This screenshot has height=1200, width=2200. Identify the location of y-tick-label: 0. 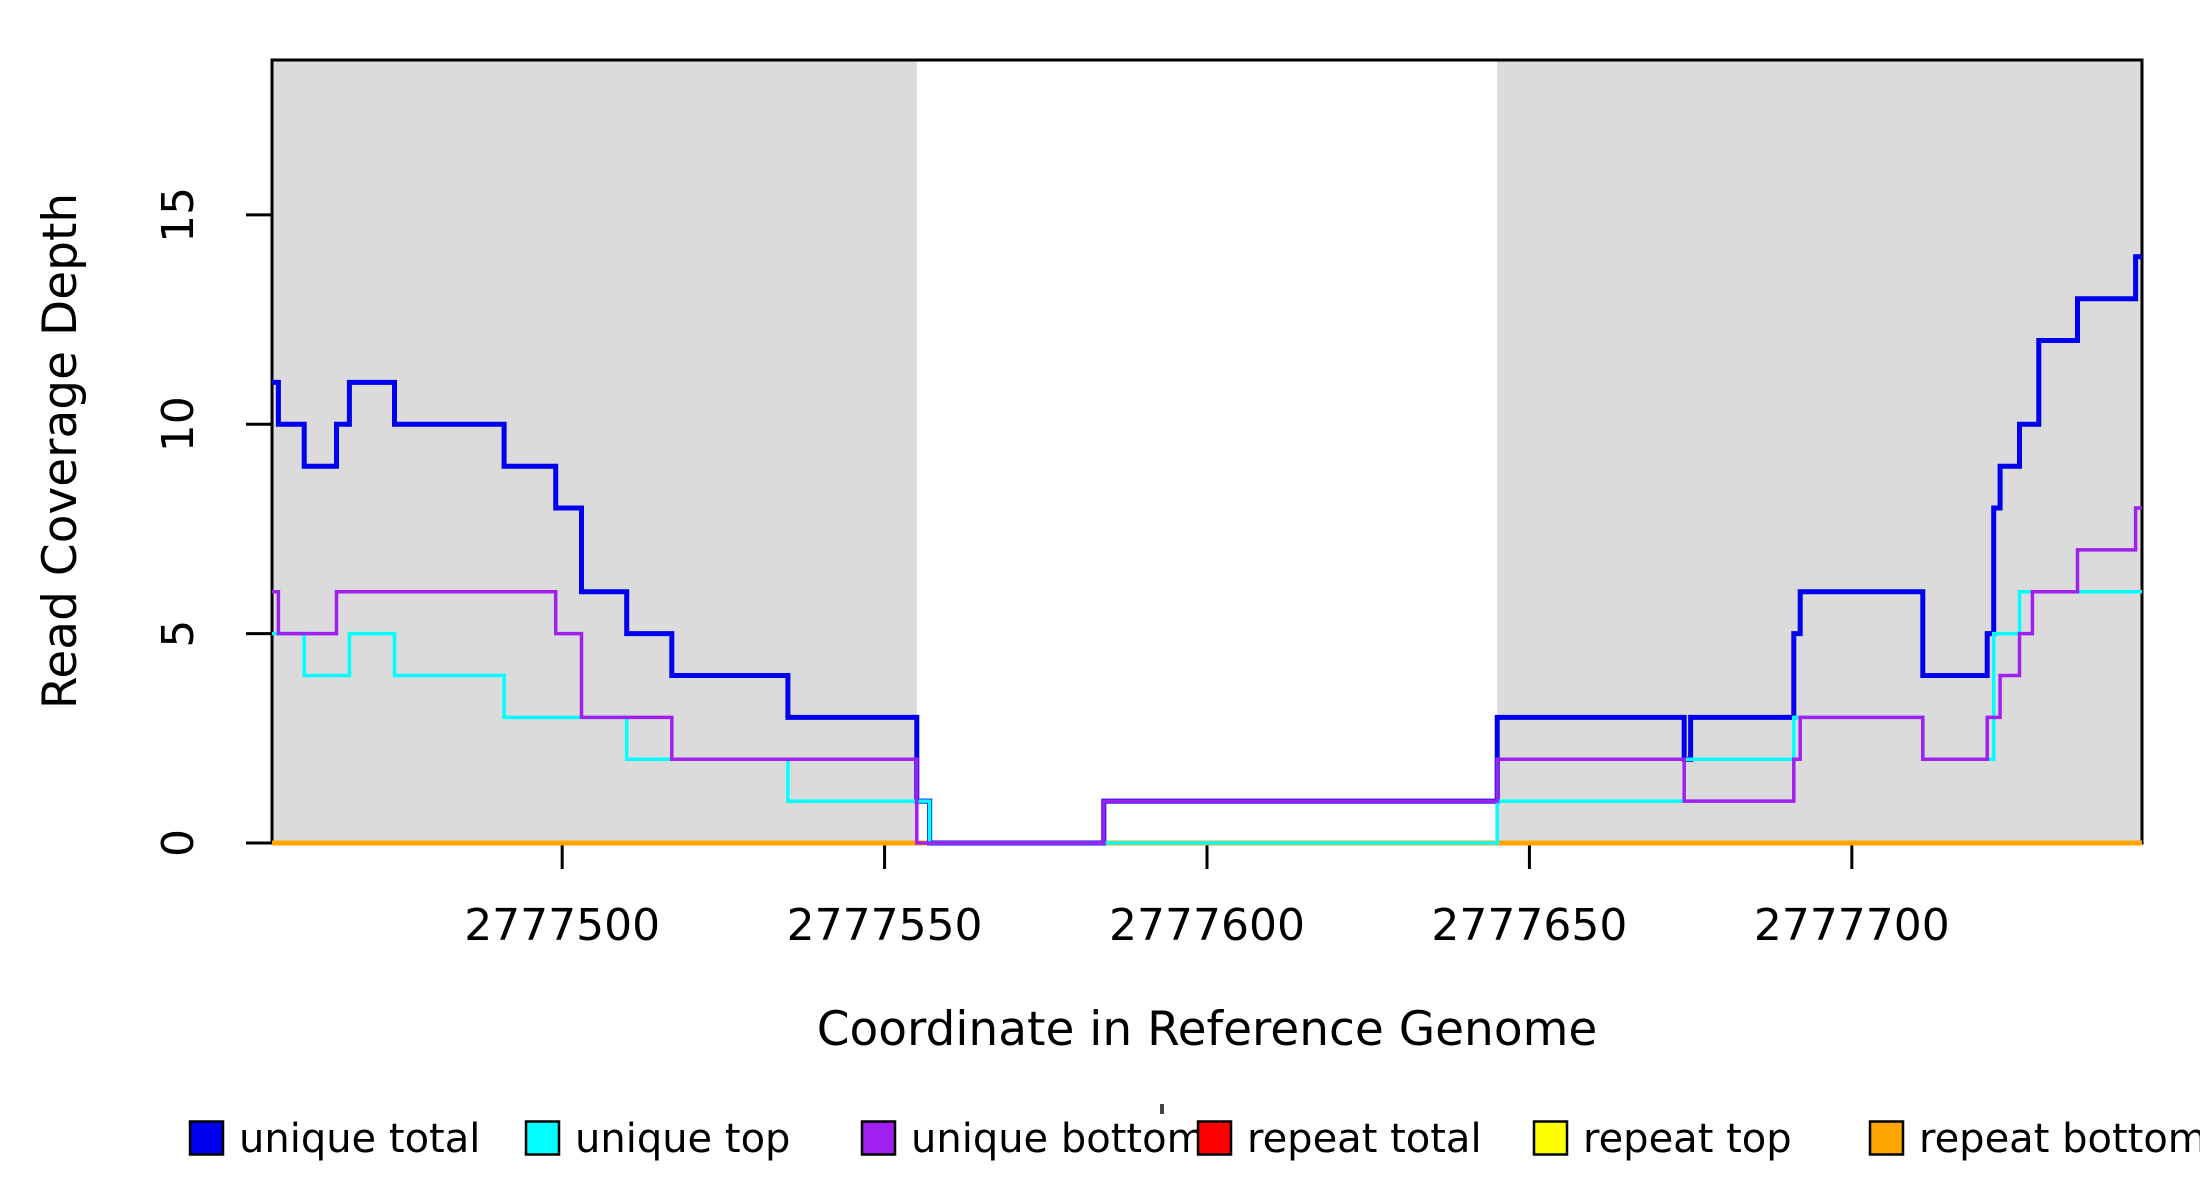
(178, 843).